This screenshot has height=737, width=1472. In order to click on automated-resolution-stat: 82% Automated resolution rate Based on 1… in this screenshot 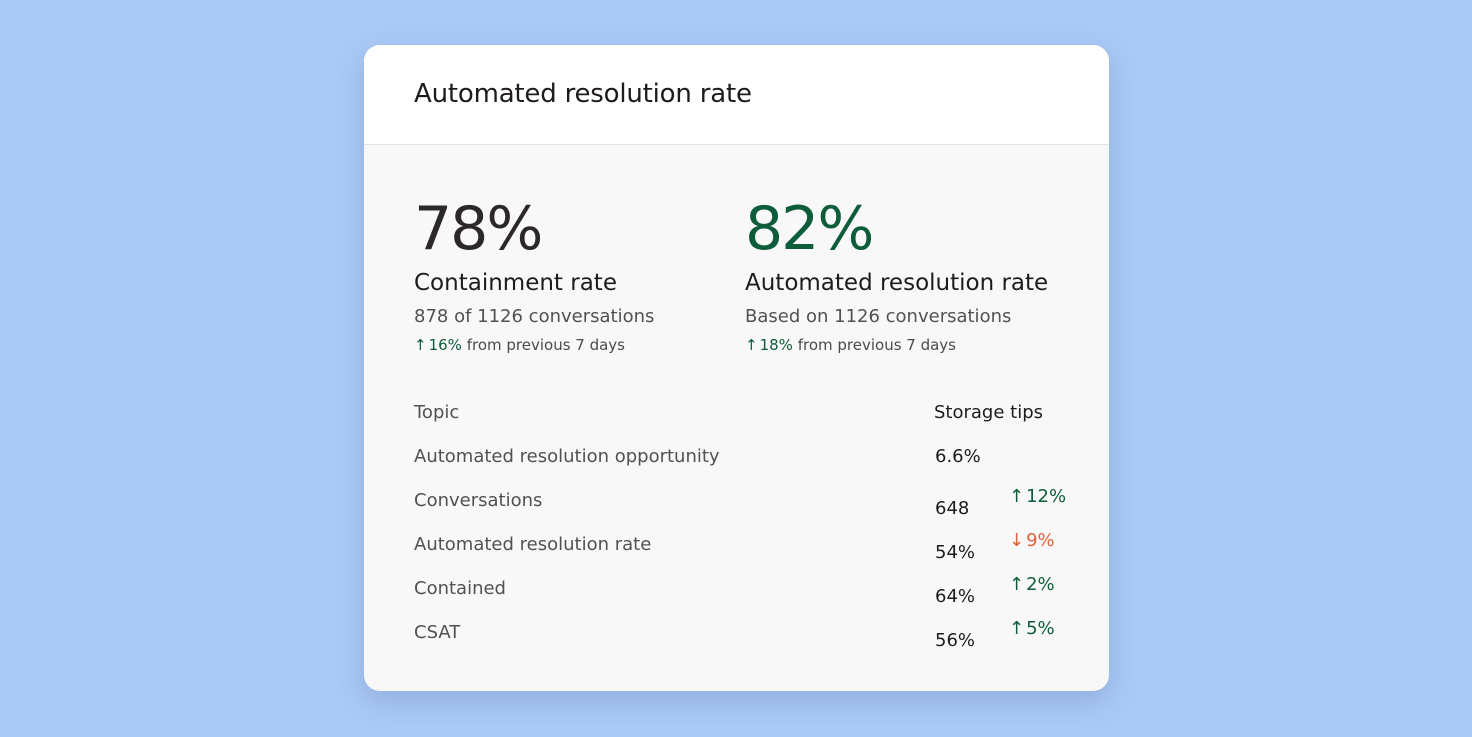, I will do `click(915, 276)`.